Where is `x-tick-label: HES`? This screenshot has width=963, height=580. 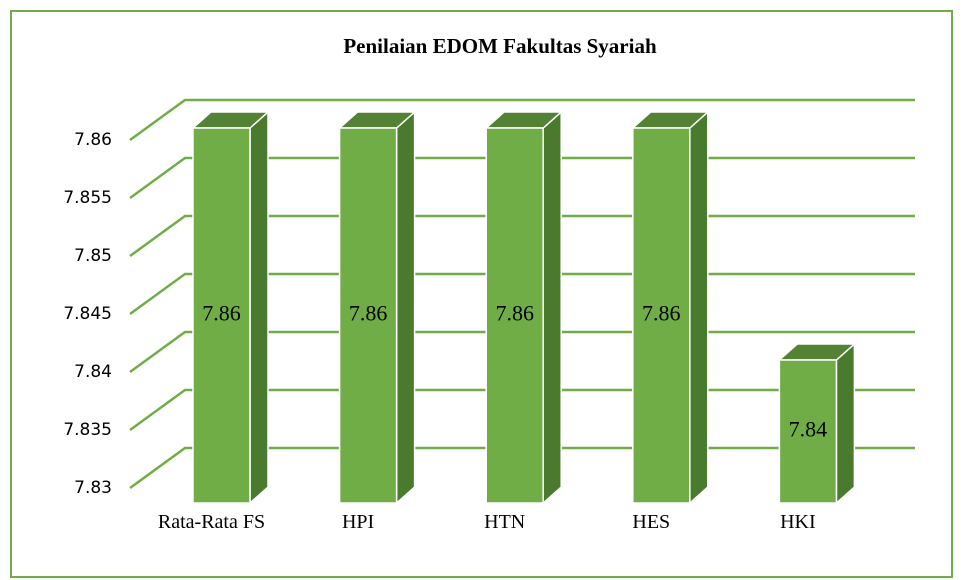
x-tick-label: HES is located at coordinates (651, 522).